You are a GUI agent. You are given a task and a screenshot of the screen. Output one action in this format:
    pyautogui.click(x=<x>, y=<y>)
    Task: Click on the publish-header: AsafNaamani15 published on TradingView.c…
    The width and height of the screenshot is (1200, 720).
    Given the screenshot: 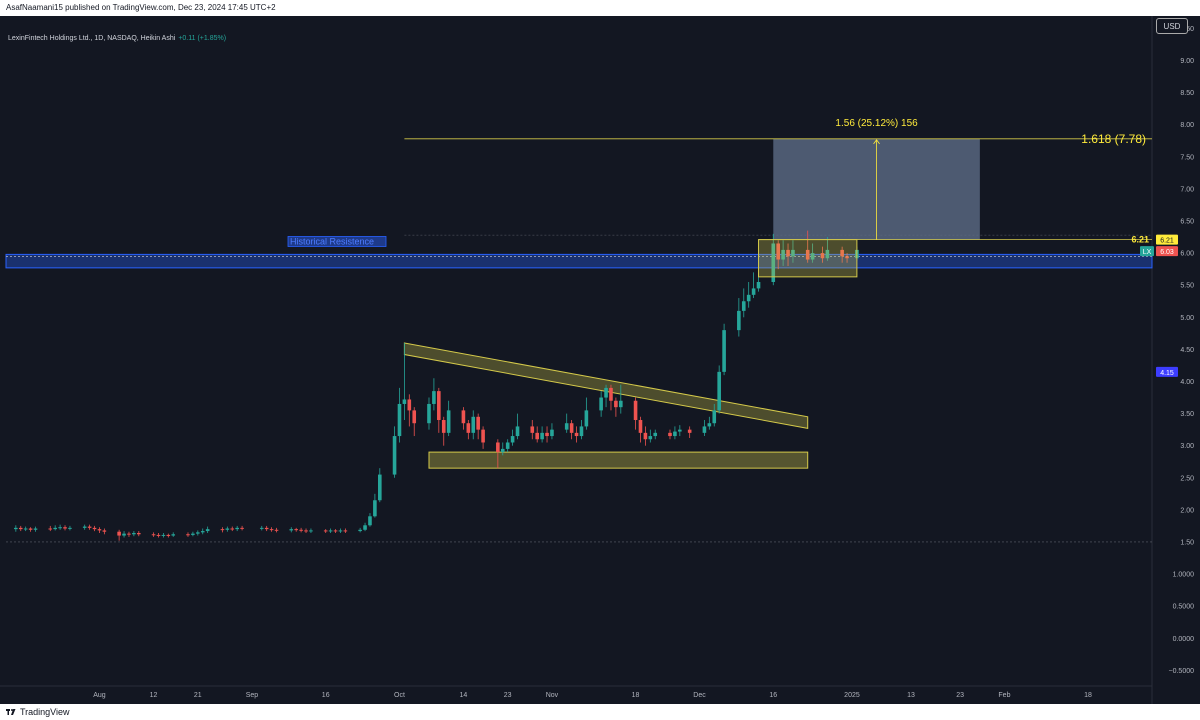 What is the action you would take?
    pyautogui.click(x=600, y=8)
    